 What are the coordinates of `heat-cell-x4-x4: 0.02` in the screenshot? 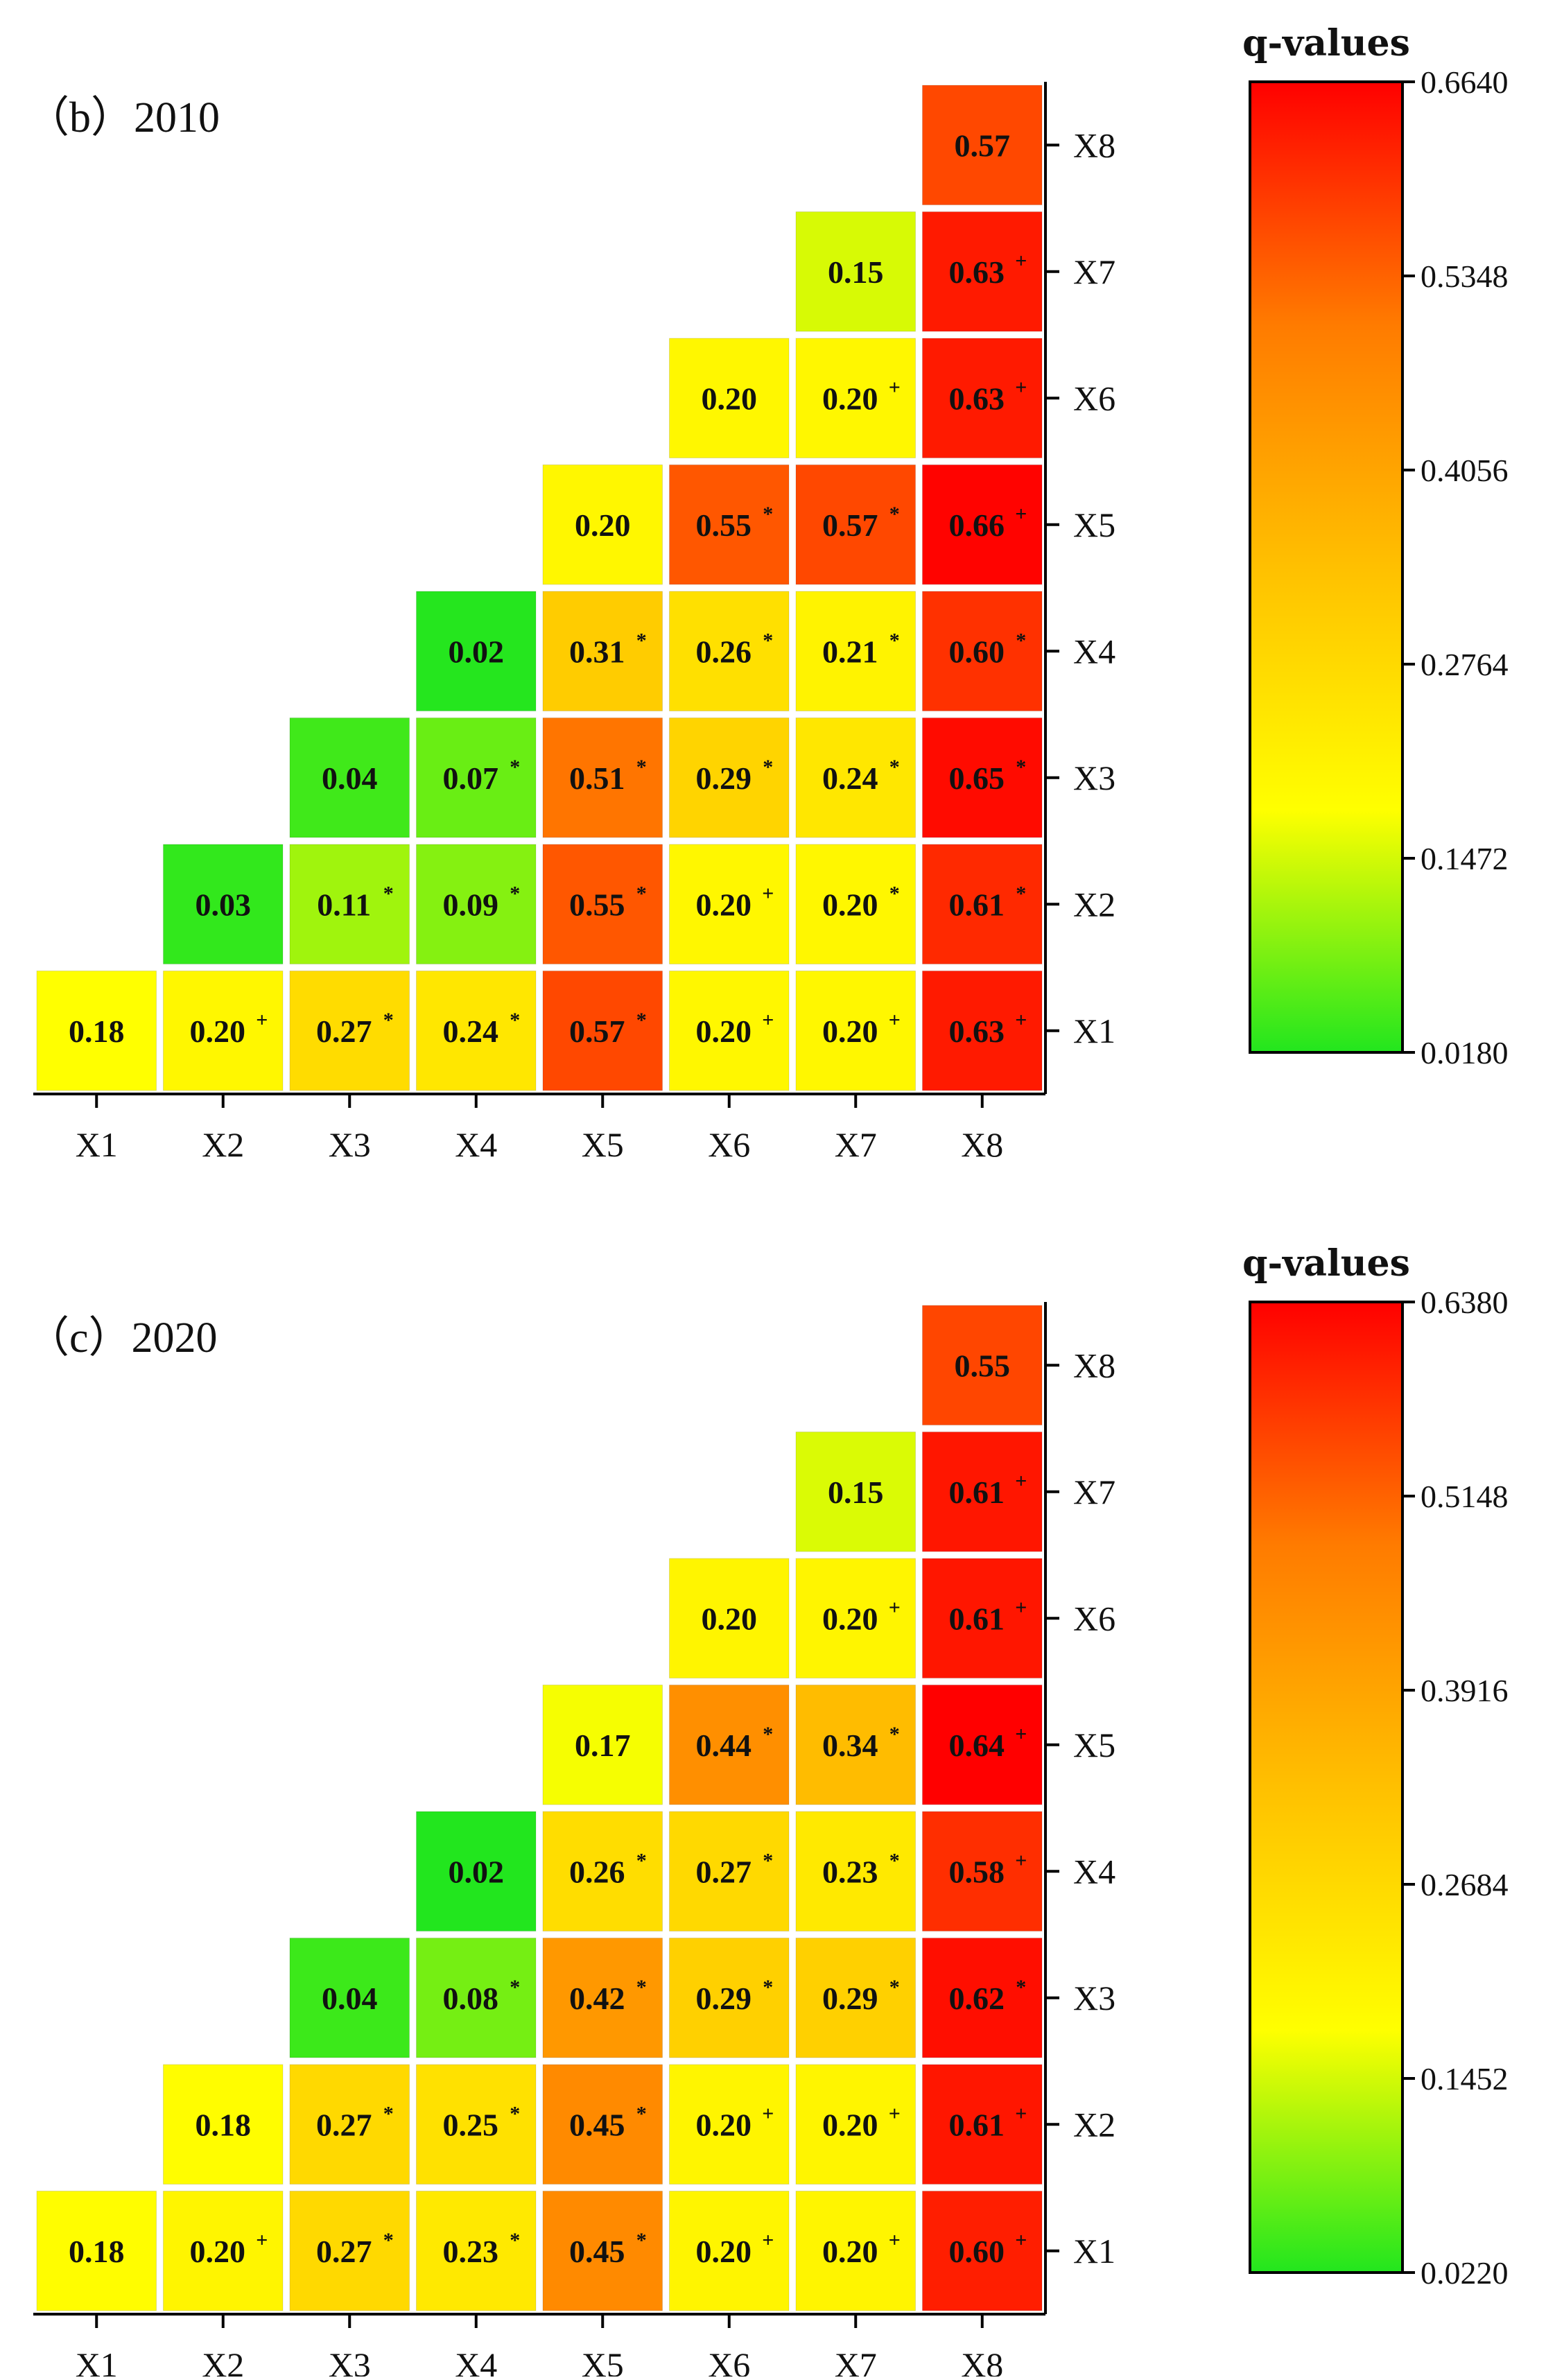 It's located at (476, 1871).